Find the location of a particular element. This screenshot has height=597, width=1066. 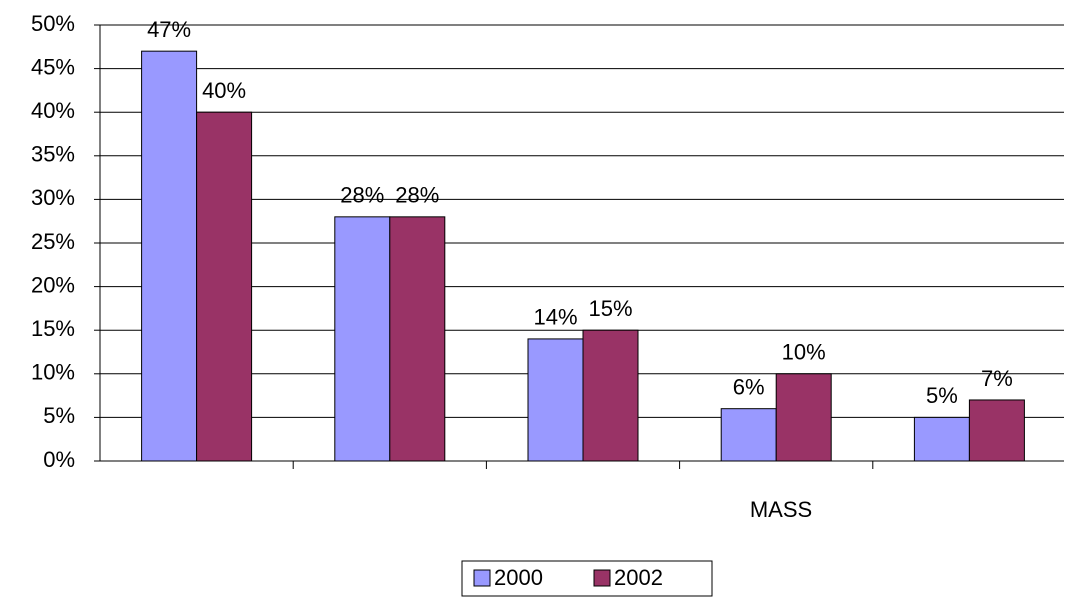

data-label: 6% is located at coordinates (749, 386).